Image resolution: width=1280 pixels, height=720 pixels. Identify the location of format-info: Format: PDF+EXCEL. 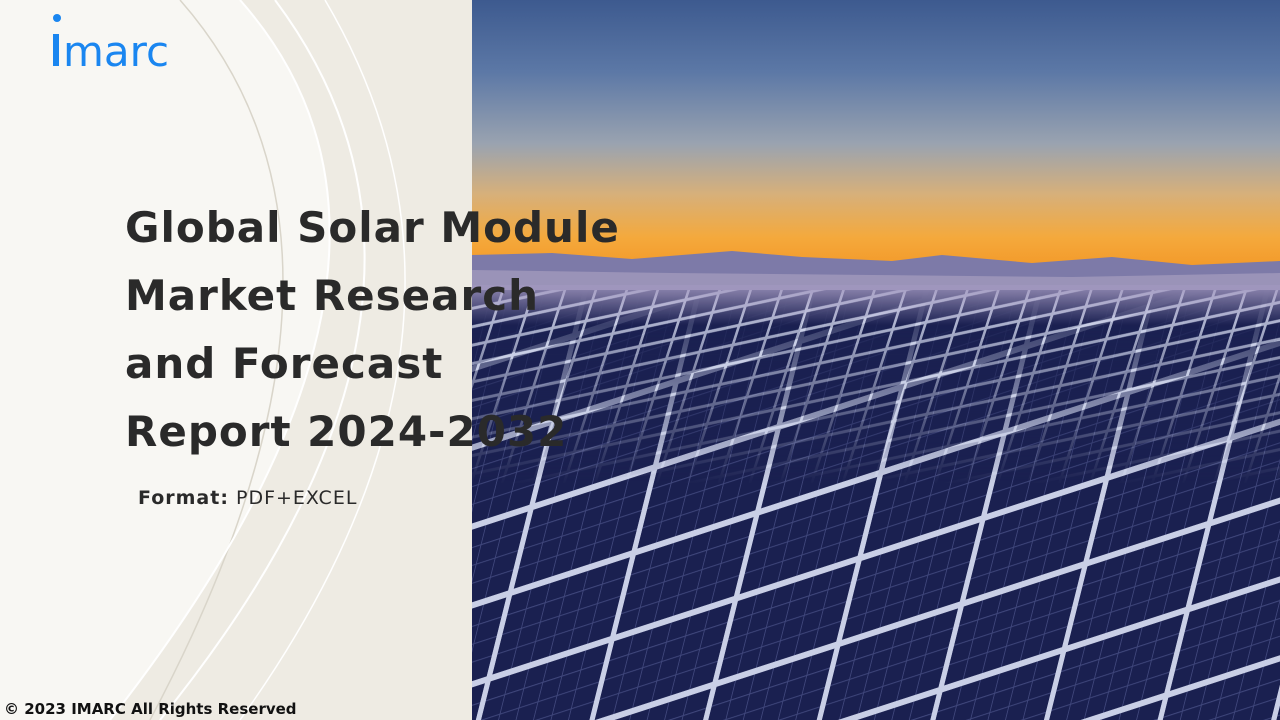
(247, 498).